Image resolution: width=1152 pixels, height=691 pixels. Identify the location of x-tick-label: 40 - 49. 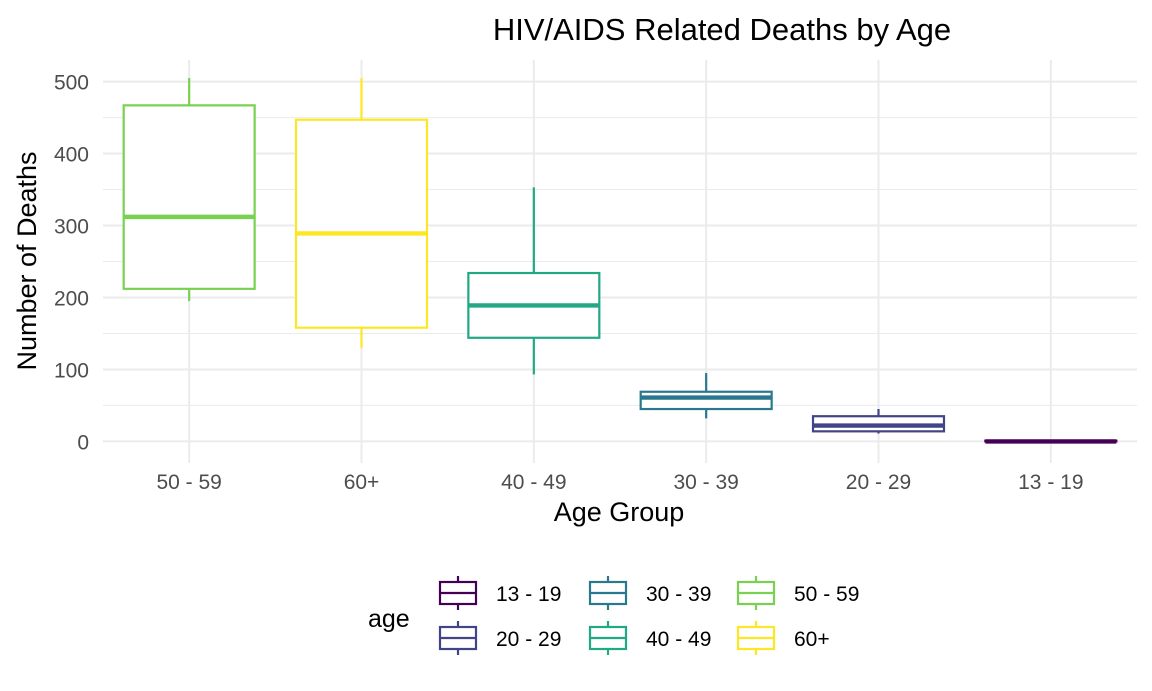
(533, 482).